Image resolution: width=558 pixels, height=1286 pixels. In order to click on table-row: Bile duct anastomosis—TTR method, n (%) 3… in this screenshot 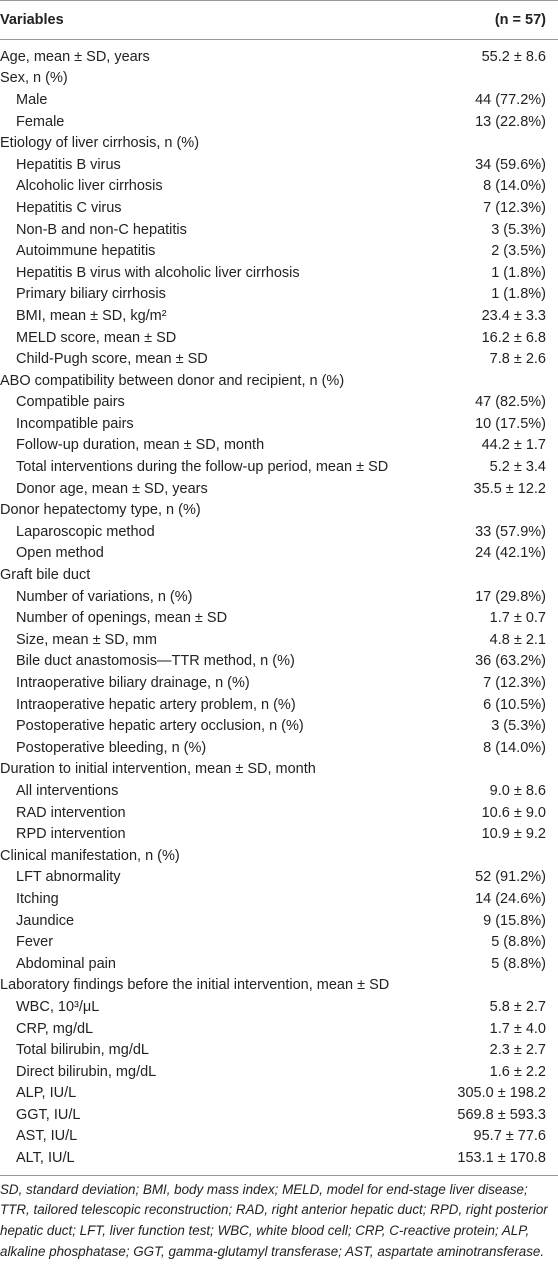, I will do `click(279, 662)`.